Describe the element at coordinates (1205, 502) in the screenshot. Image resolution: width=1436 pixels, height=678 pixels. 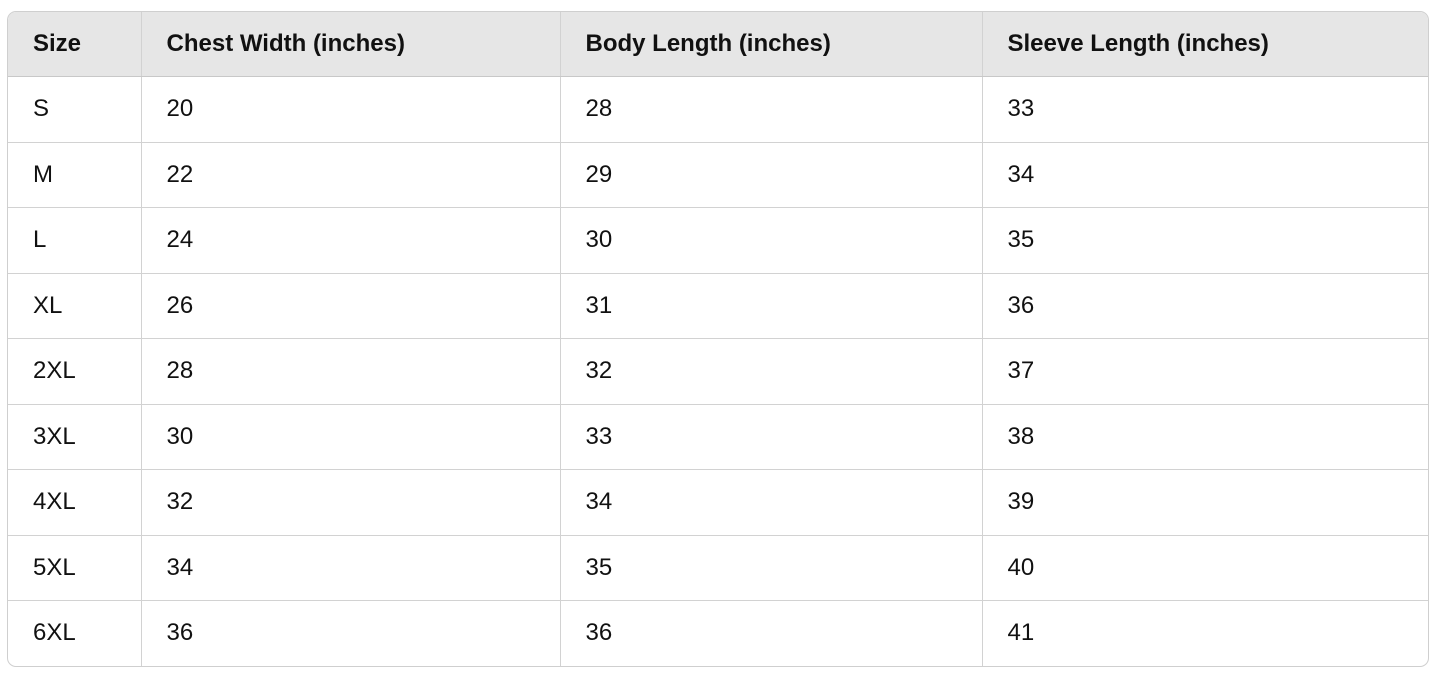
I see `table-cell: 39` at that location.